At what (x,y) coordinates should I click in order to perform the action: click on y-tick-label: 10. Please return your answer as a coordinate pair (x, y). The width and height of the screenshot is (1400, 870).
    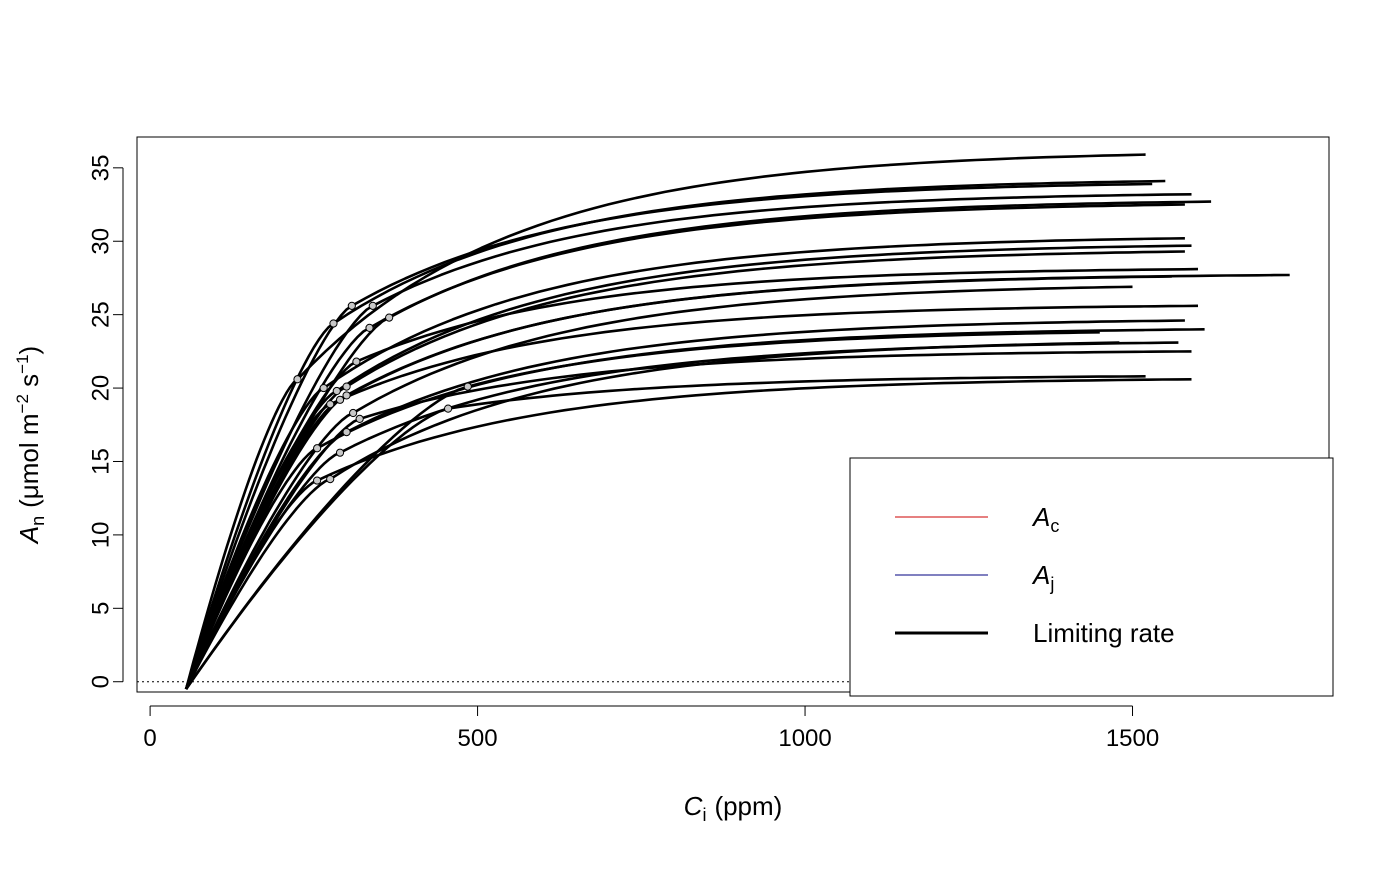
    Looking at the image, I should click on (101, 535).